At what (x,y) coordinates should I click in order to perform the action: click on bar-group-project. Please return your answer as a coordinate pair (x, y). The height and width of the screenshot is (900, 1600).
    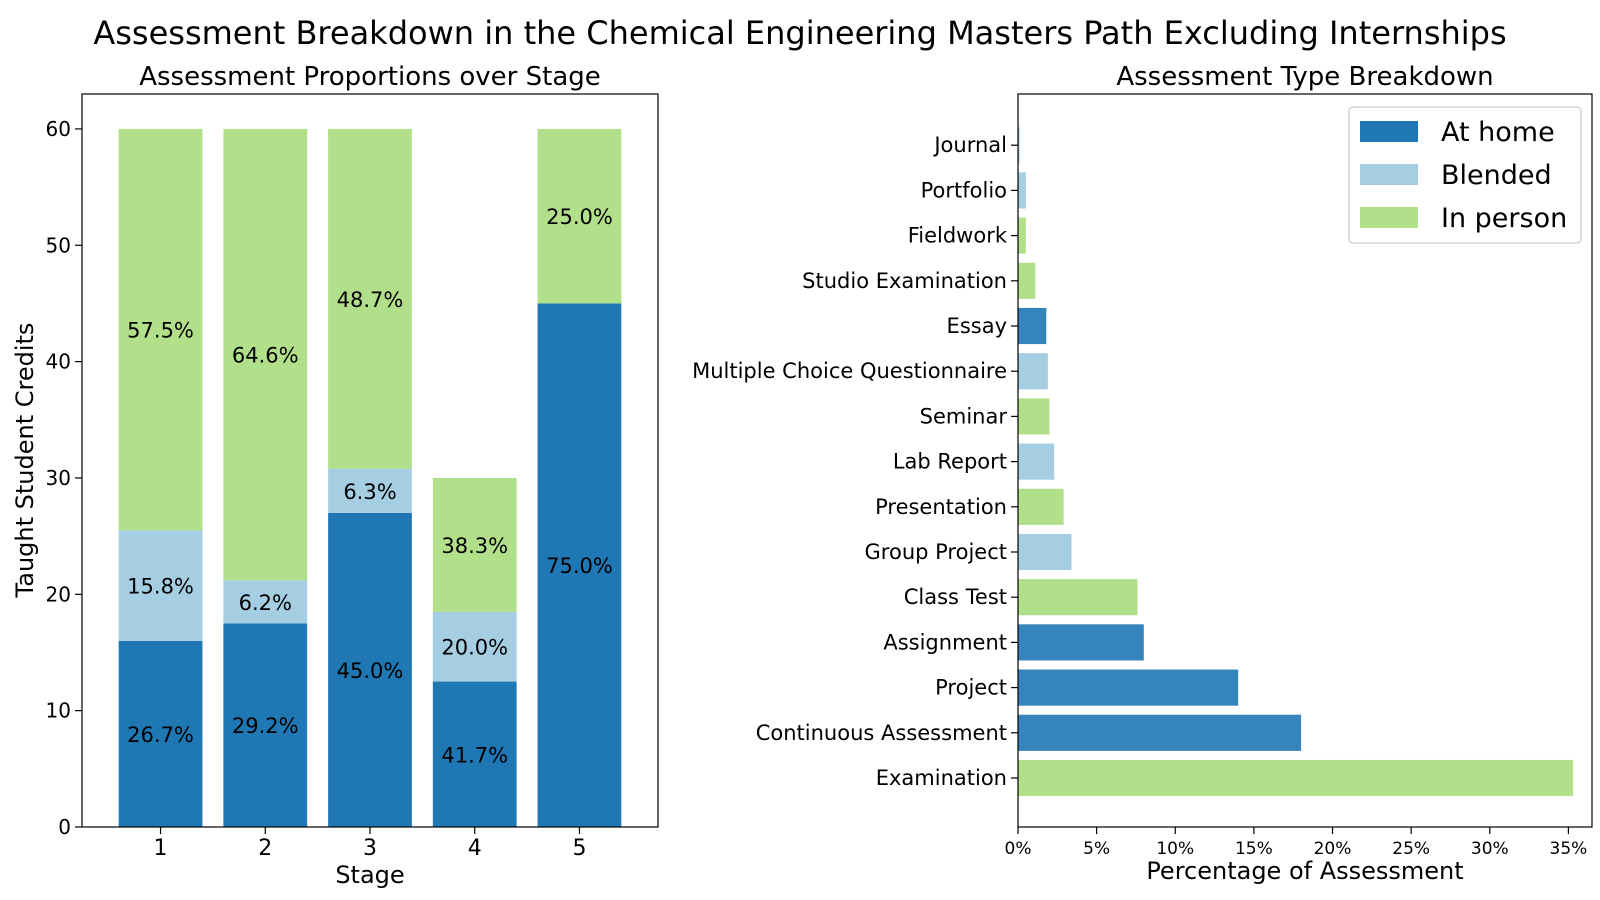
    Looking at the image, I should click on (1045, 552).